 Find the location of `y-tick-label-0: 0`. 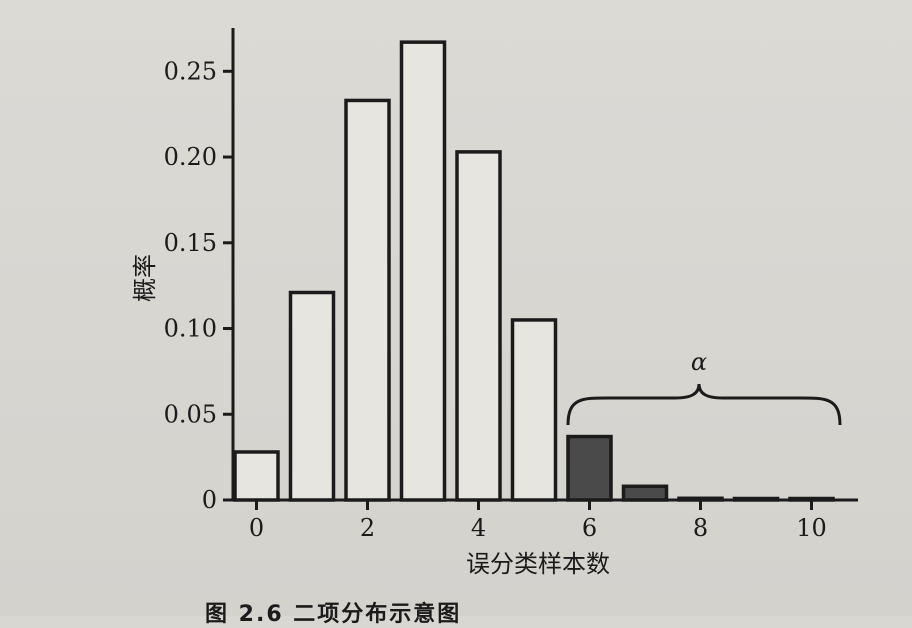

y-tick-label-0: 0 is located at coordinates (209, 500).